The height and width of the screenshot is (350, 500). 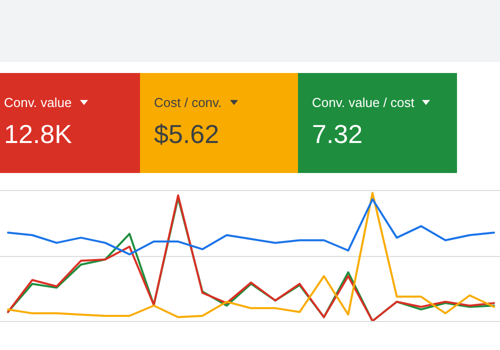 I want to click on text: Cost / conv., so click(x=188, y=102).